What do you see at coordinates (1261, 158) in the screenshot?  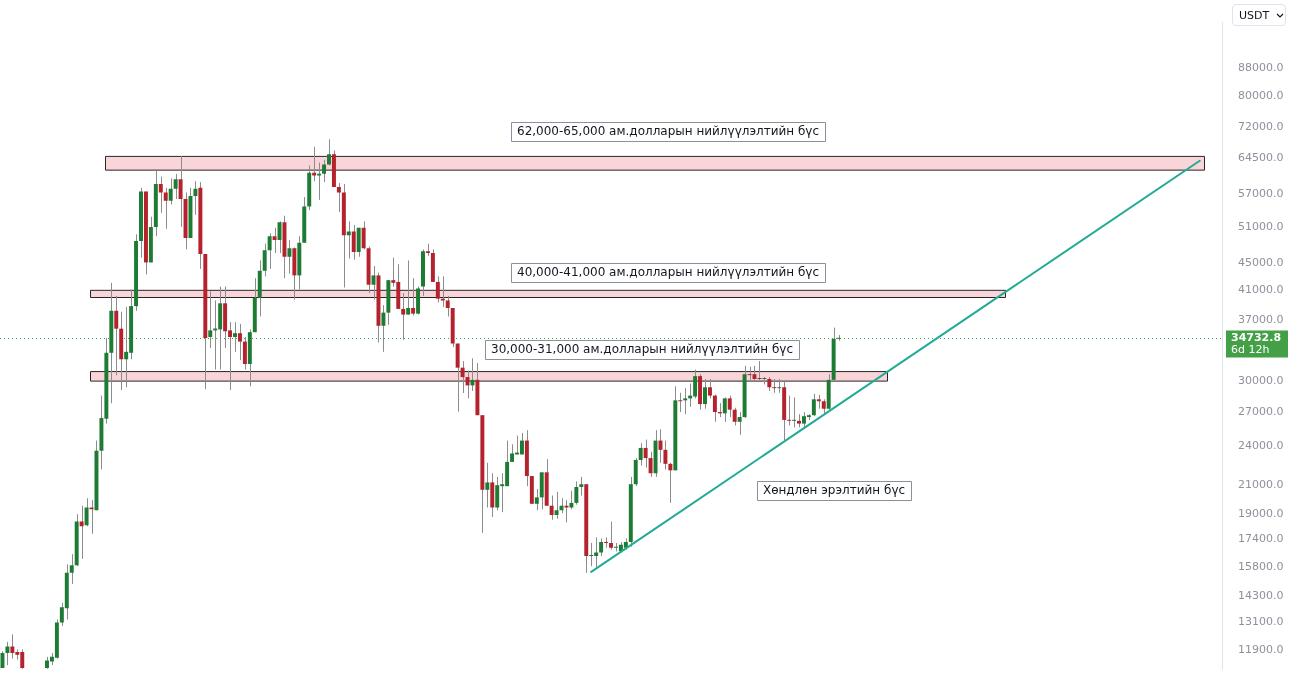 I see `y-tick-label: 64500.0` at bounding box center [1261, 158].